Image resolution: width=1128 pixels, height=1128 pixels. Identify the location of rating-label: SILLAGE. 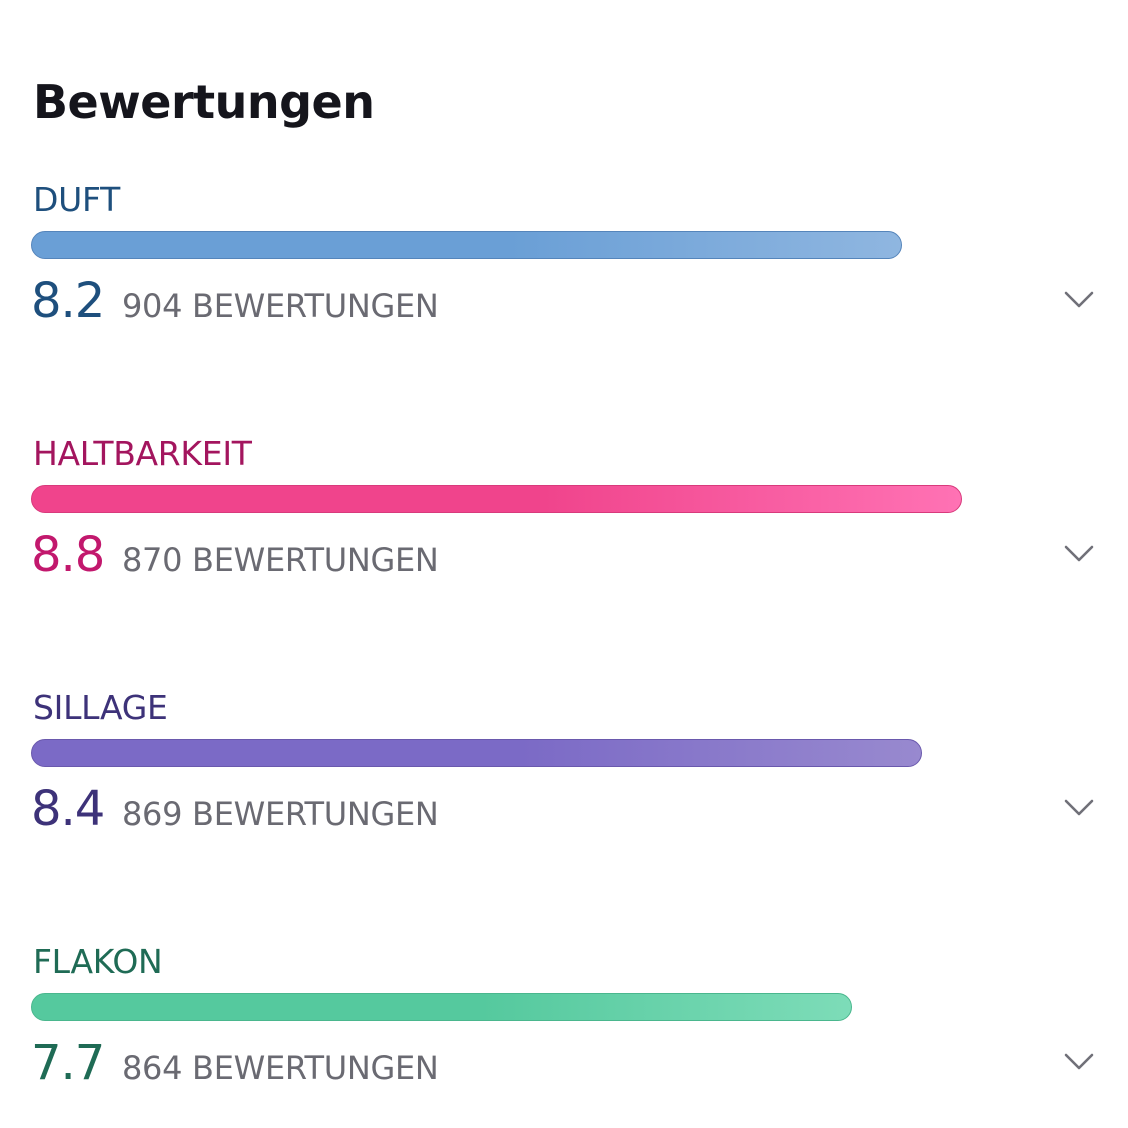
(100, 707).